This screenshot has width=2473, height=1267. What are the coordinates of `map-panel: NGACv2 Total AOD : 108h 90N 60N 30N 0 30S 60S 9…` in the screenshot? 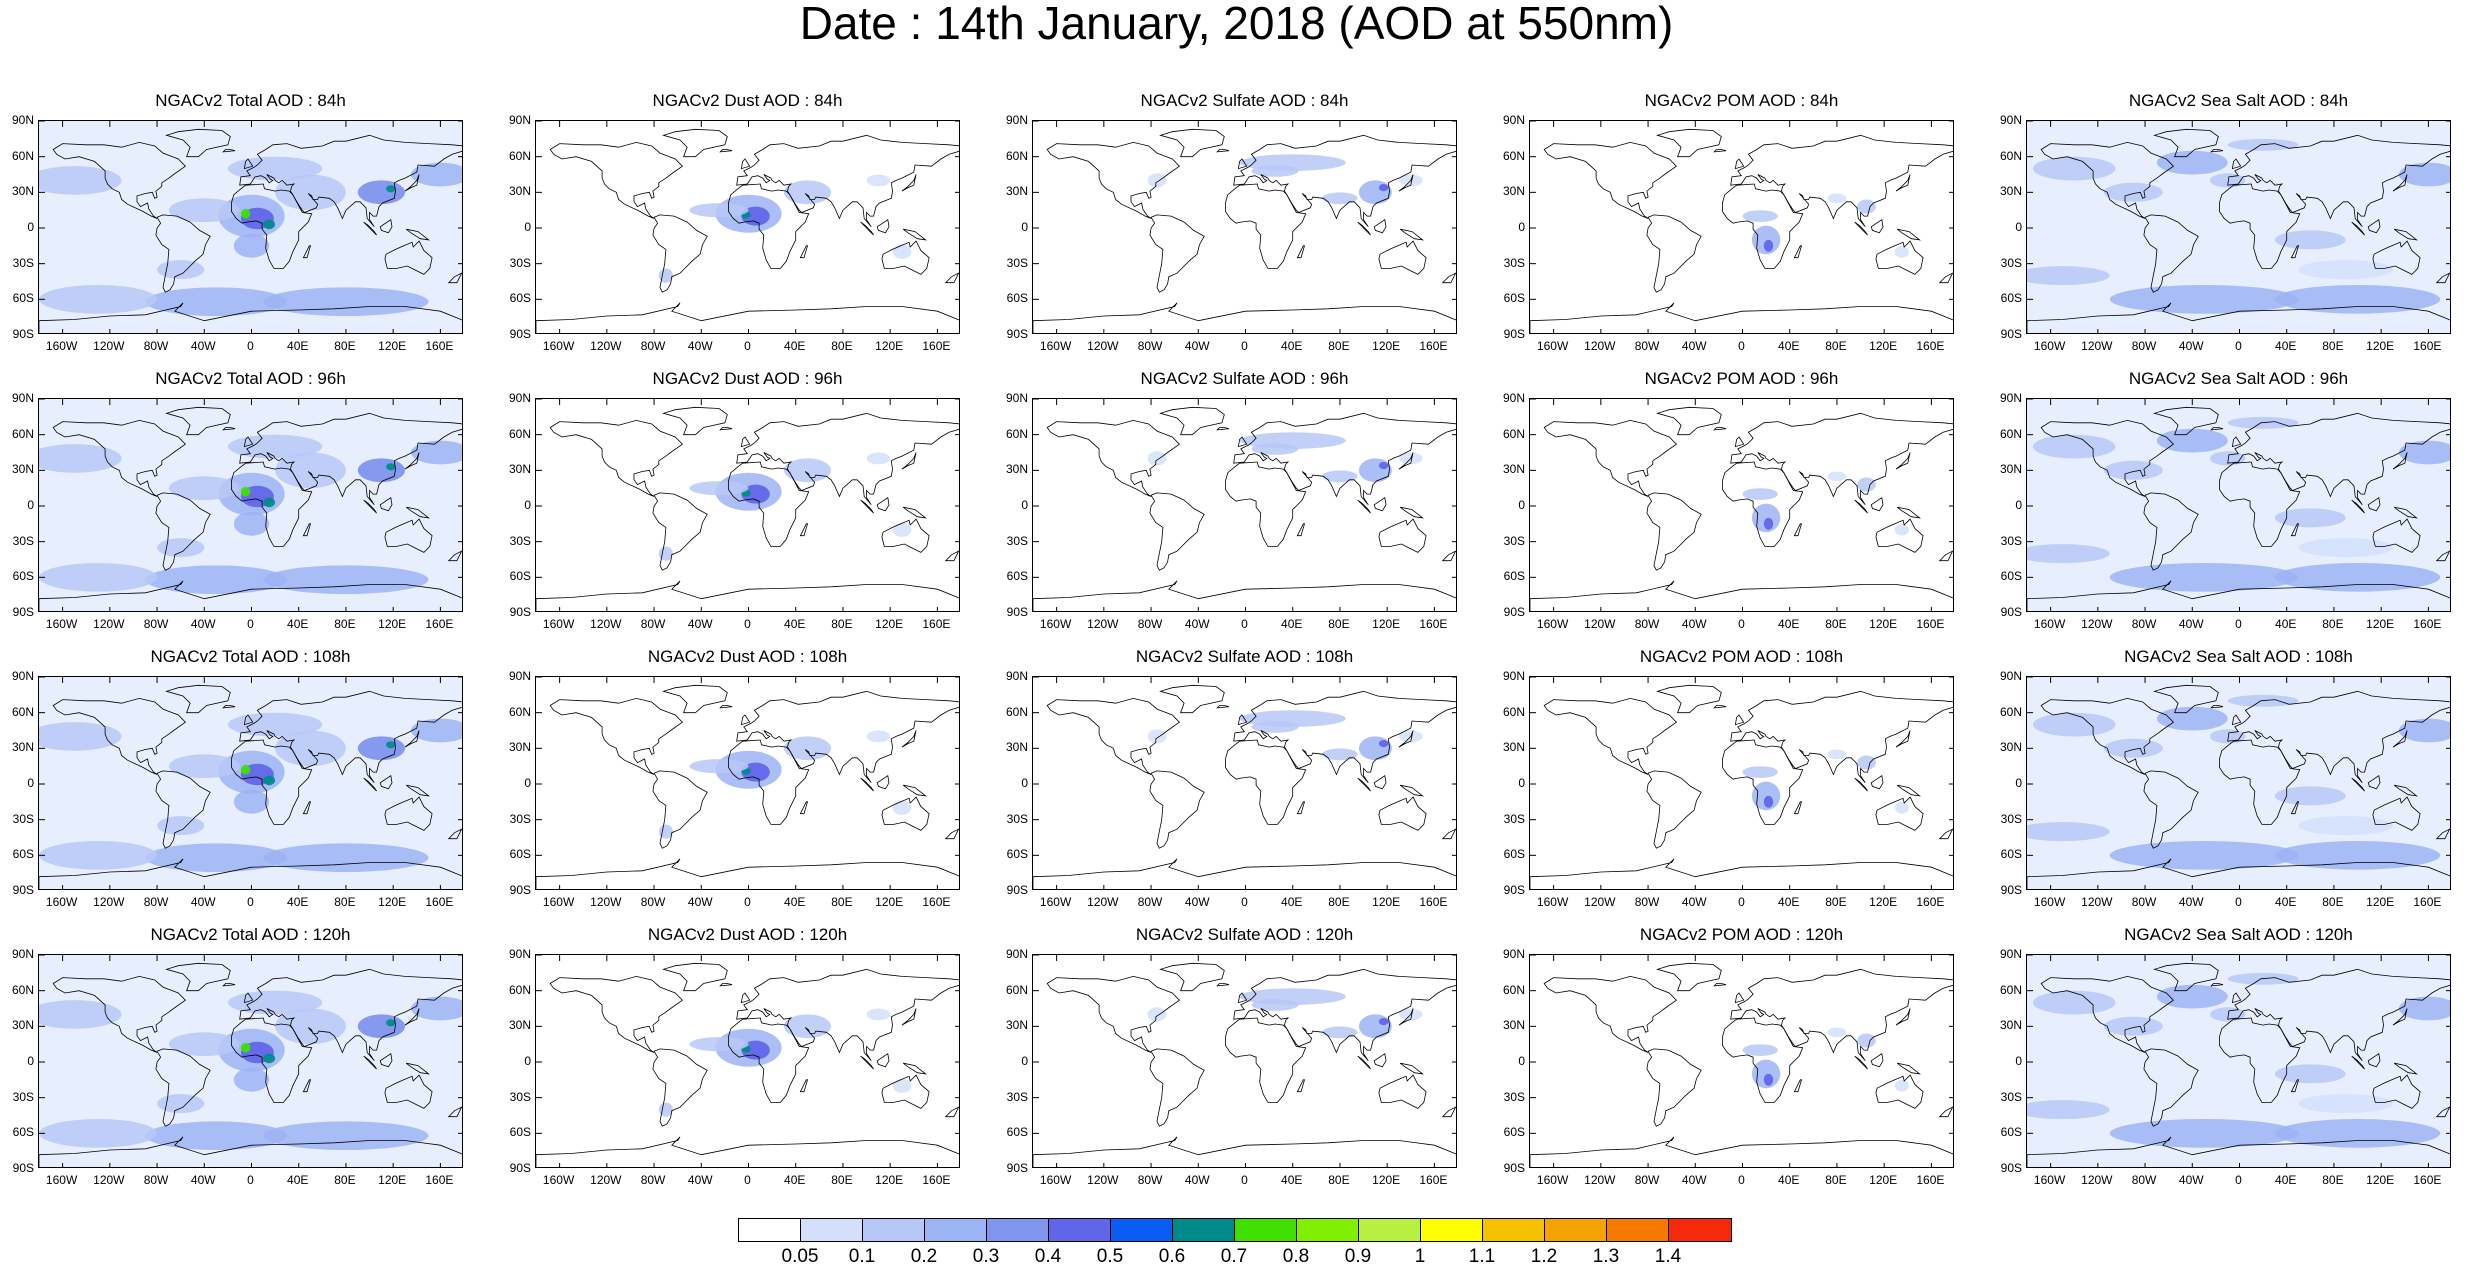 It's located at (251, 783).